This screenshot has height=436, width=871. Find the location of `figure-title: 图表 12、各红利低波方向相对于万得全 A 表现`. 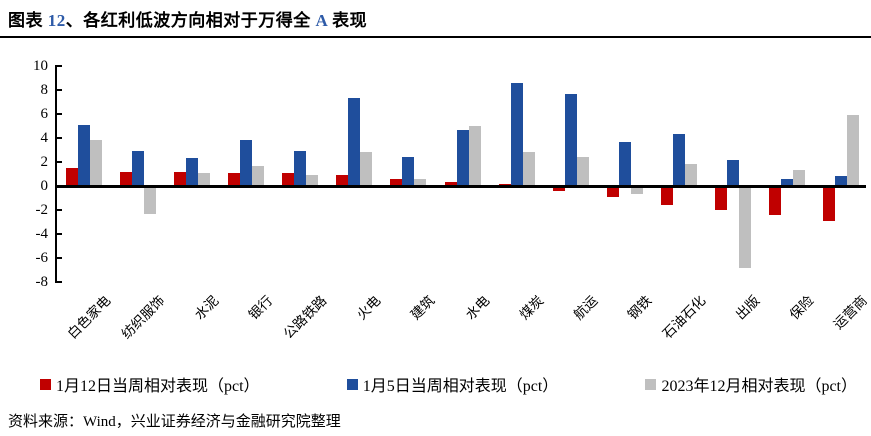

figure-title: 图表 12、各红利低波方向相对于万得全 A 表现 is located at coordinates (187, 18).